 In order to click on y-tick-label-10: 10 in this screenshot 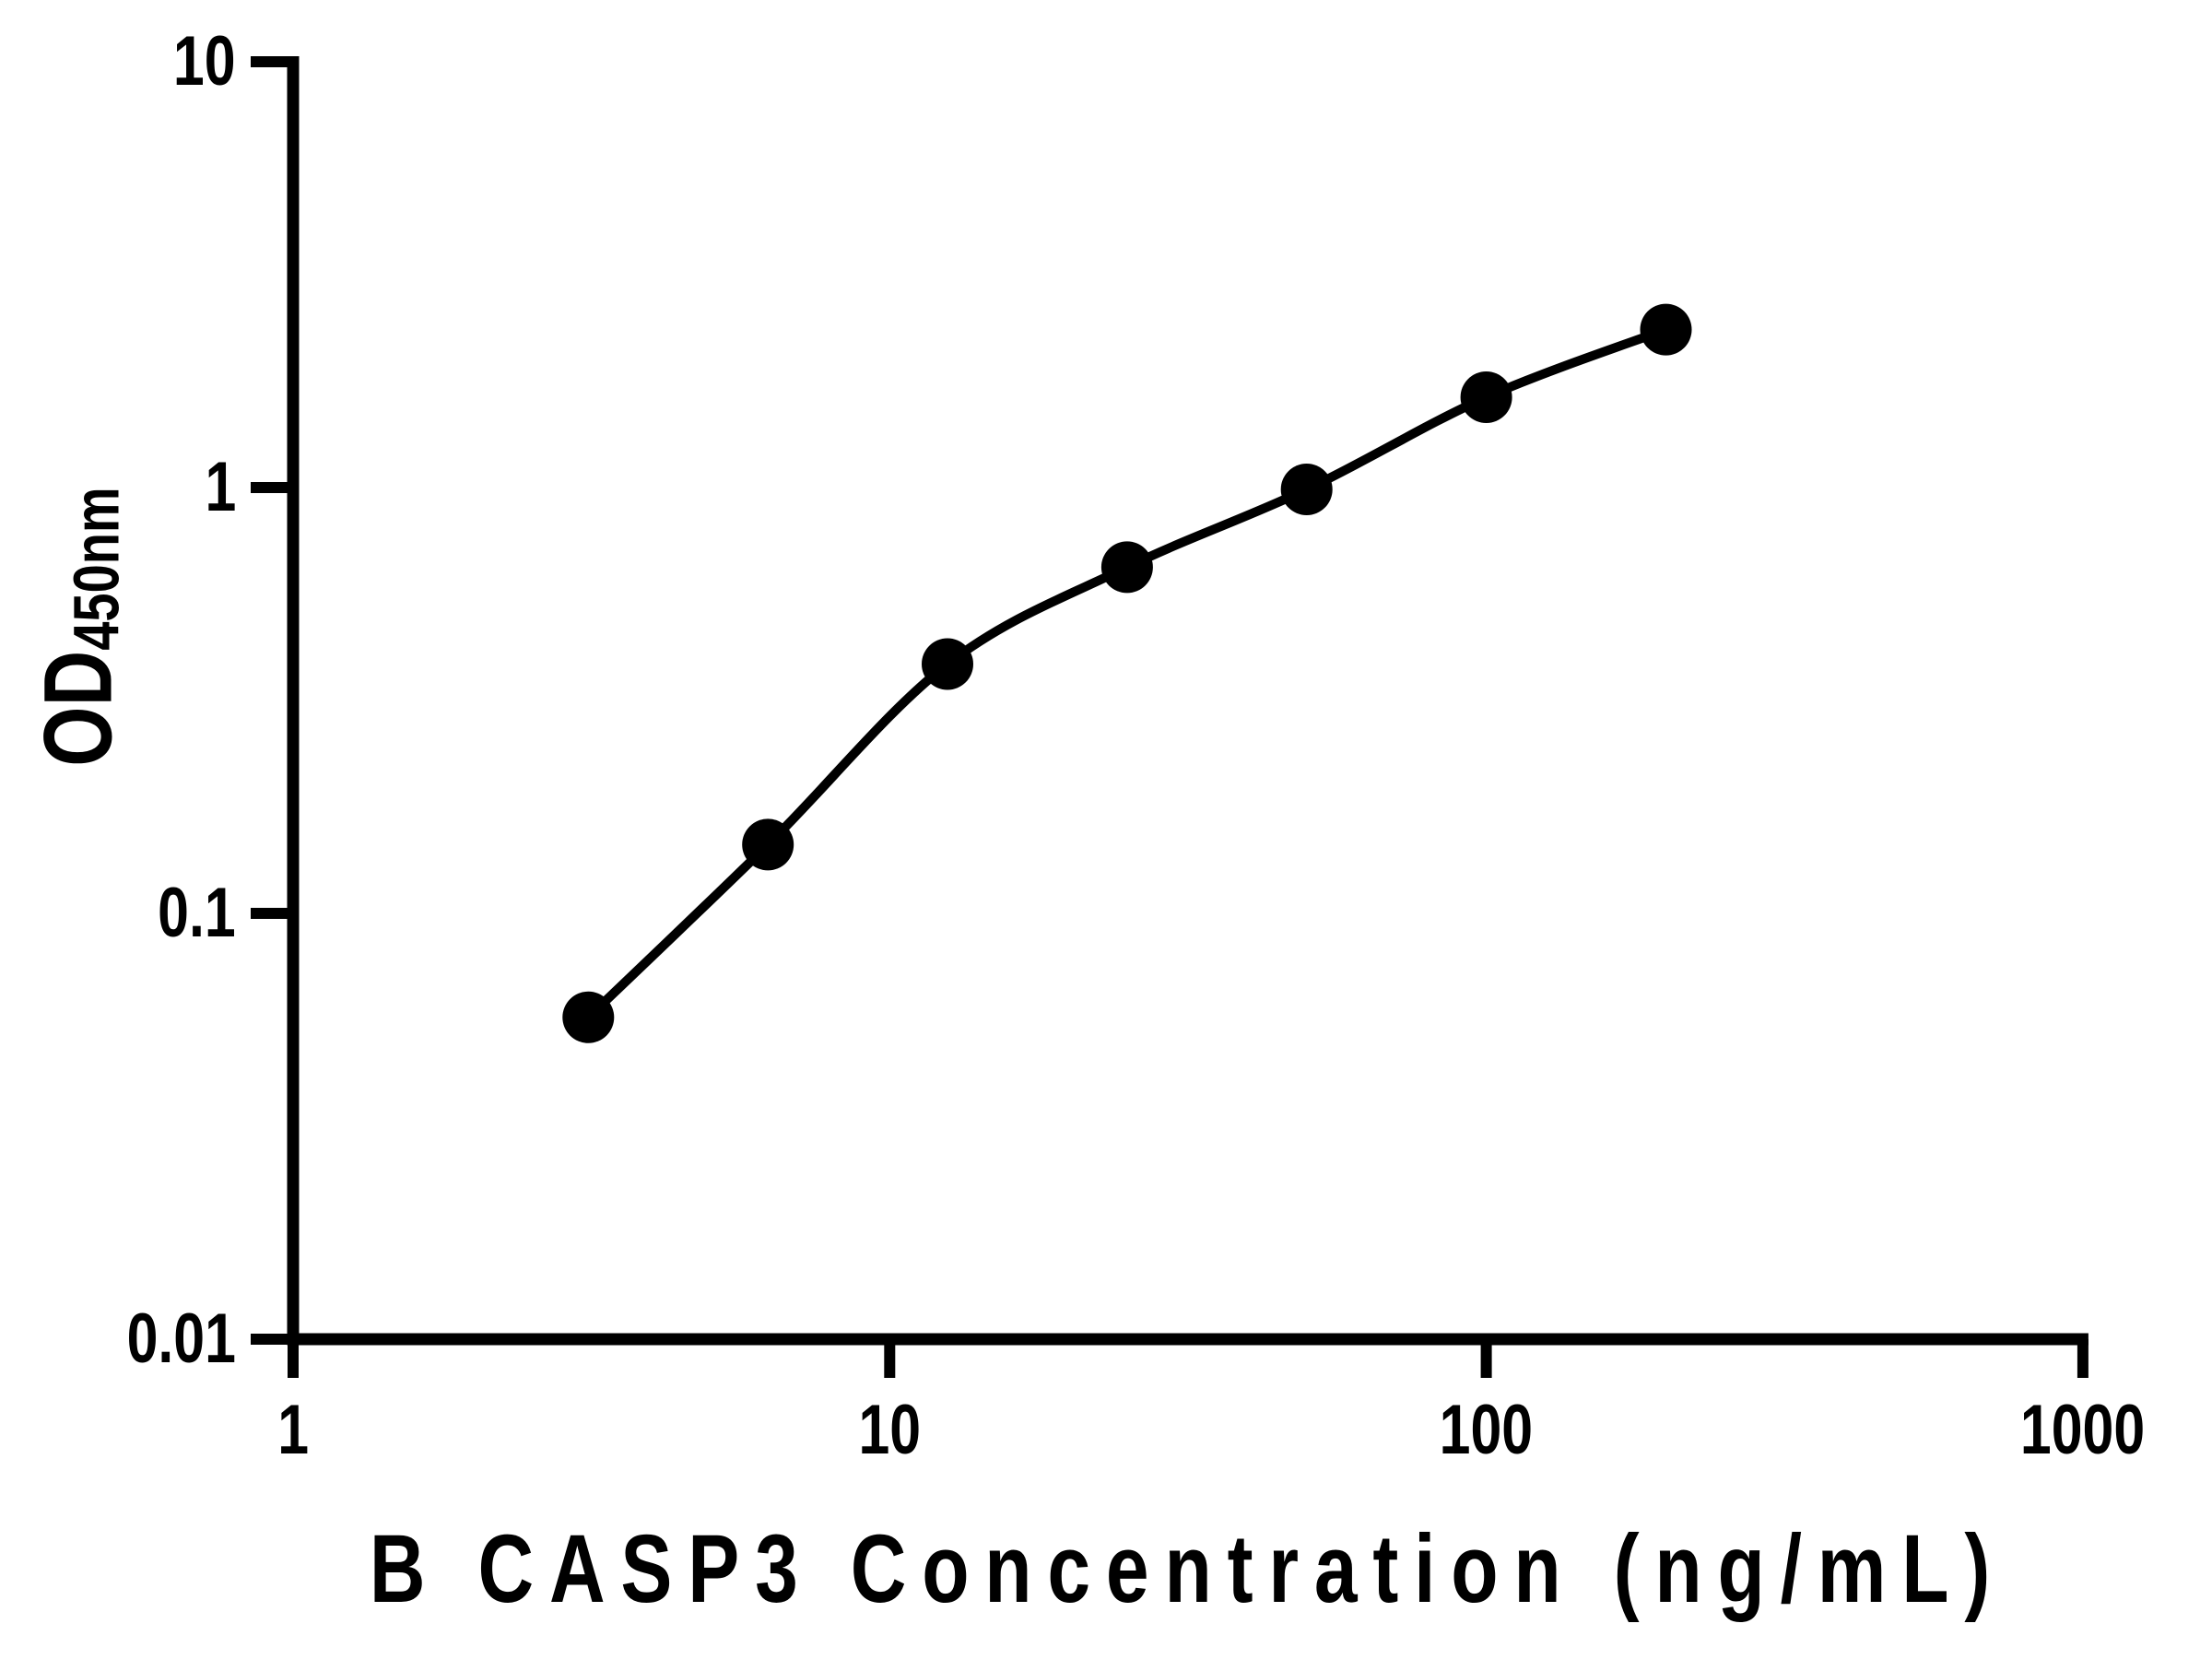, I will do `click(204, 61)`.